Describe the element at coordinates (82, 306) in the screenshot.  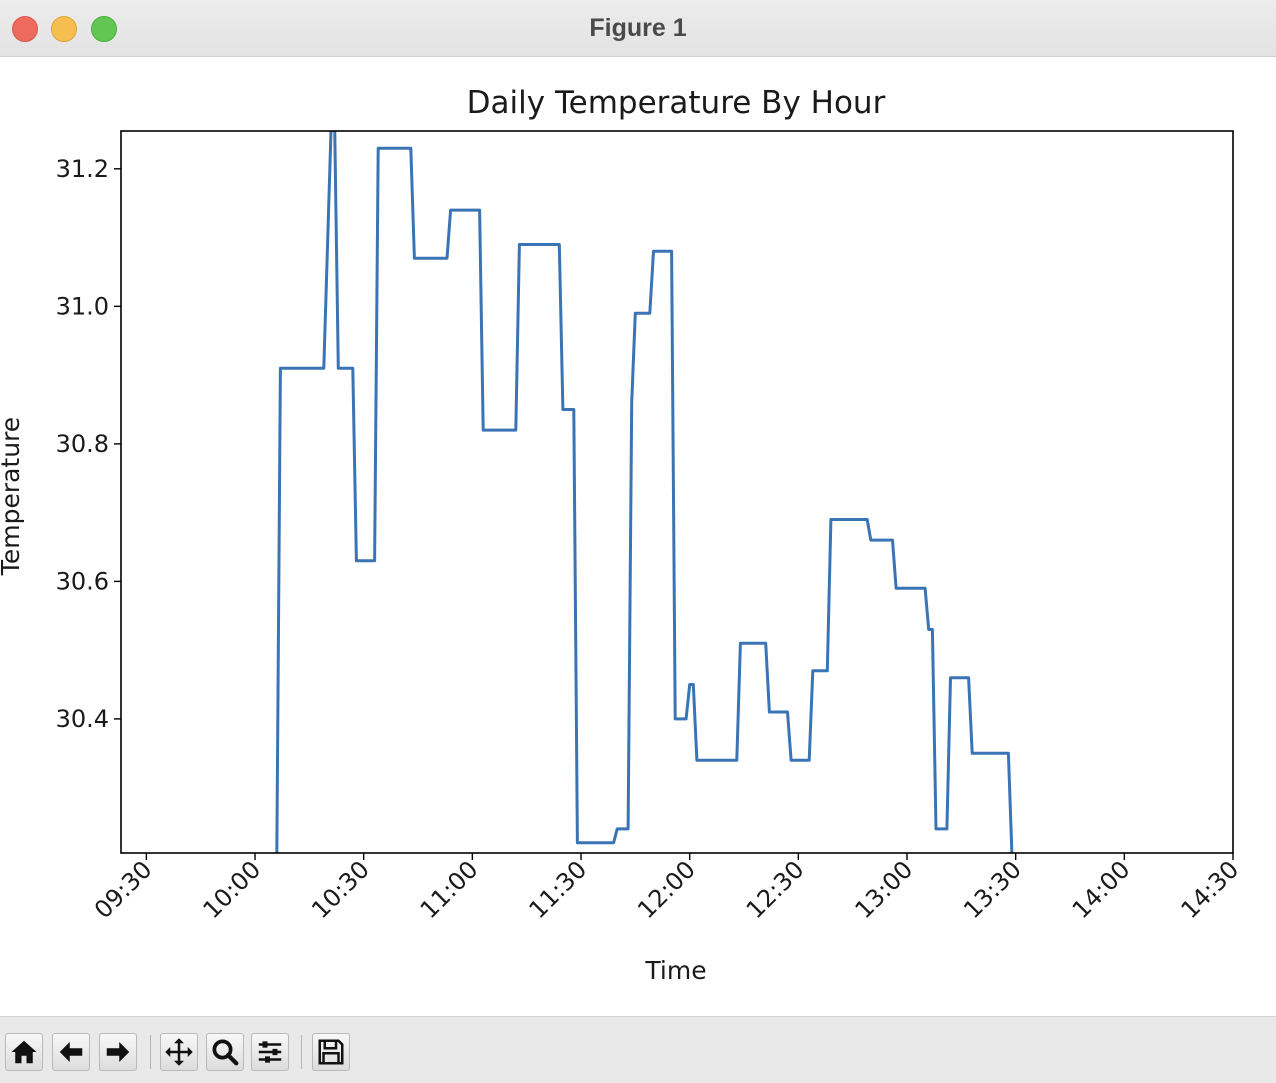
I see `y-tick-label: 31.0` at that location.